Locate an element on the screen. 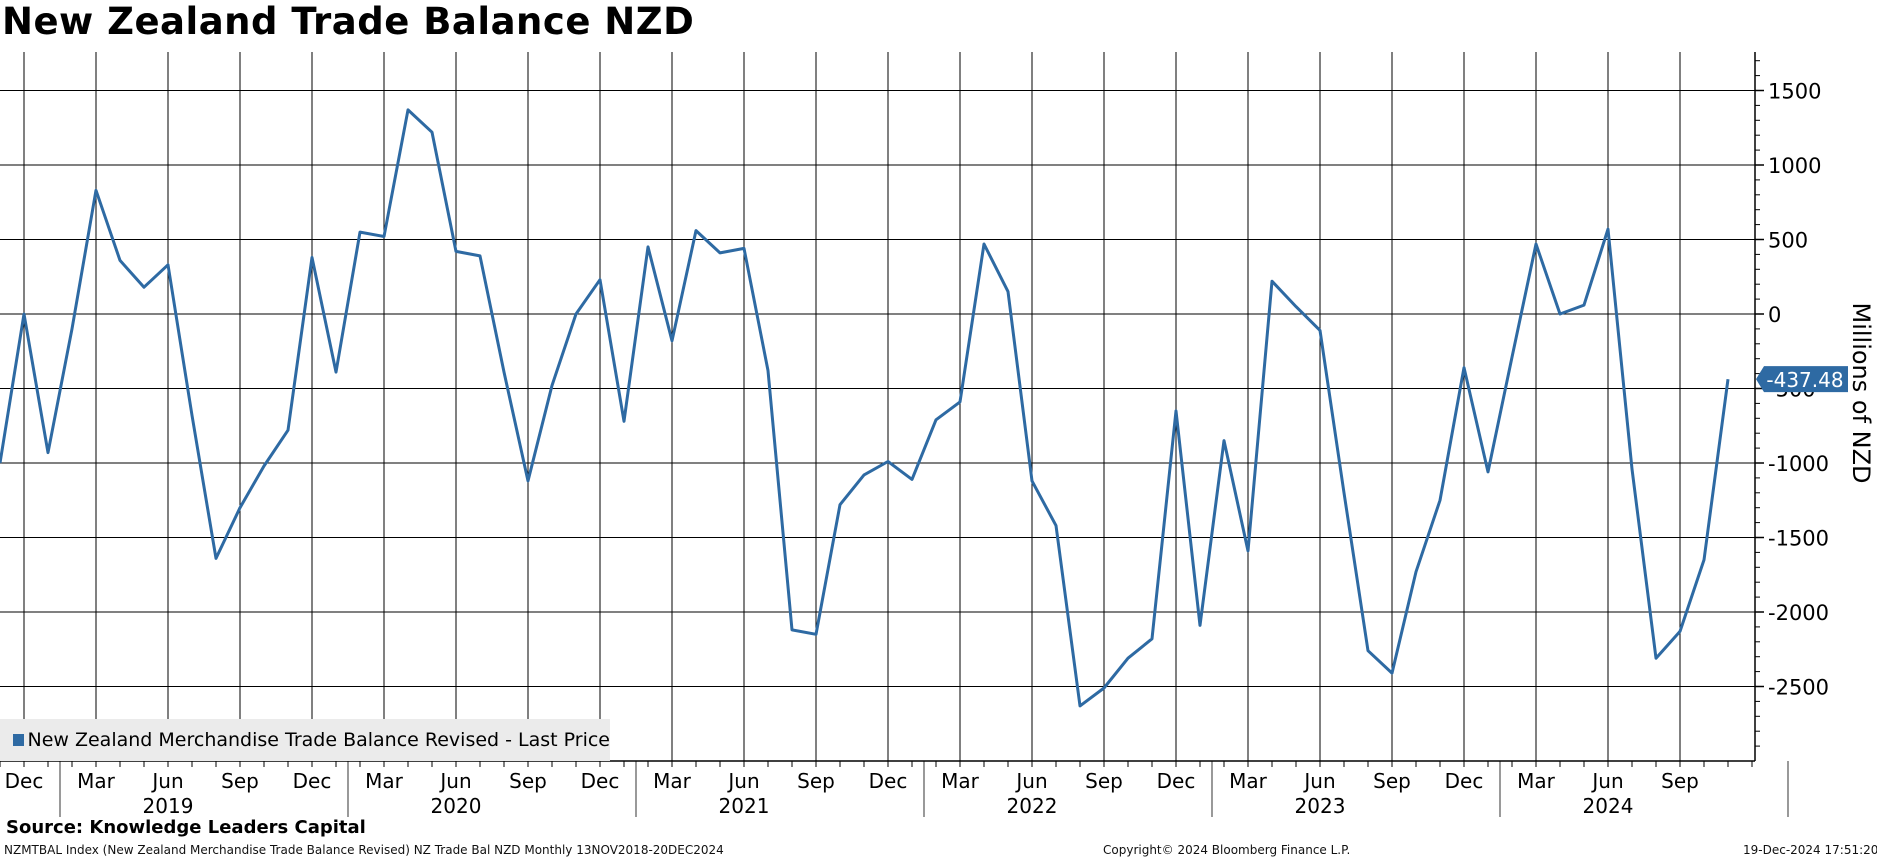 The width and height of the screenshot is (1877, 859). last-value-badge is located at coordinates (1802, 379).